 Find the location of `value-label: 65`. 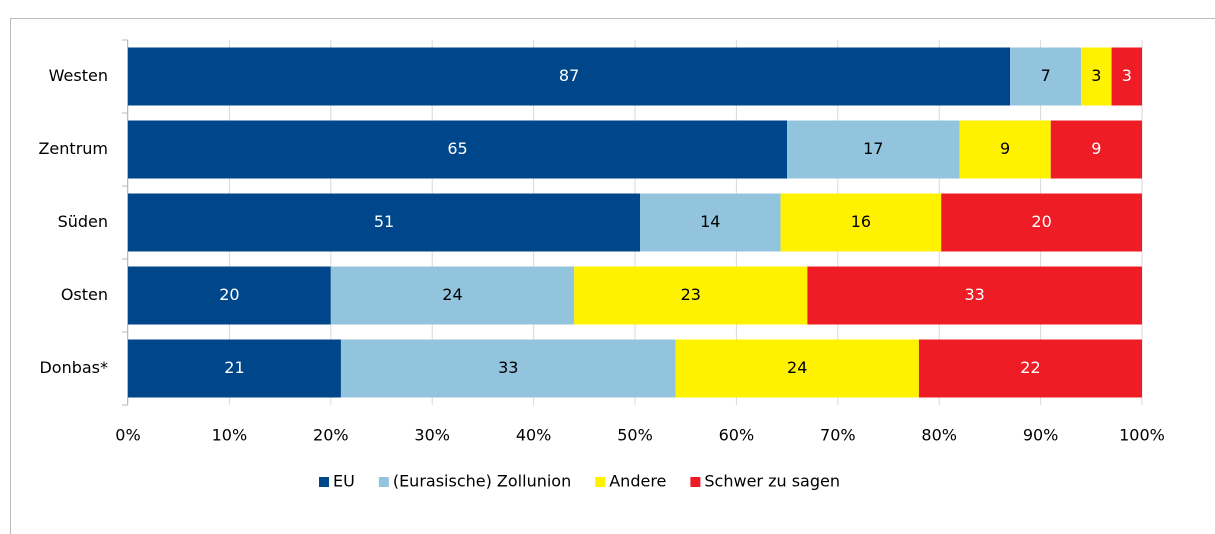

value-label: 65 is located at coordinates (457, 148).